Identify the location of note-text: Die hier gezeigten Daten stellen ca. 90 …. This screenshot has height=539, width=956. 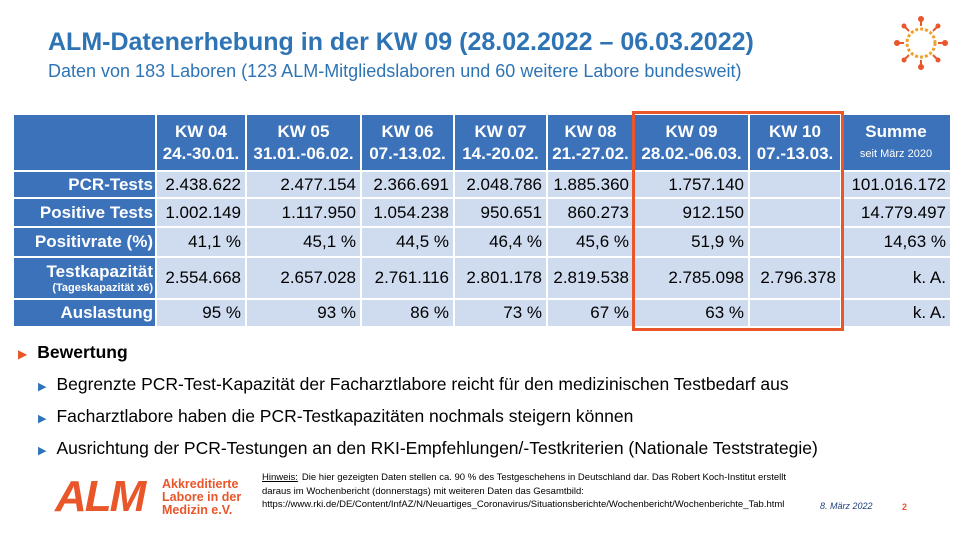
(524, 491).